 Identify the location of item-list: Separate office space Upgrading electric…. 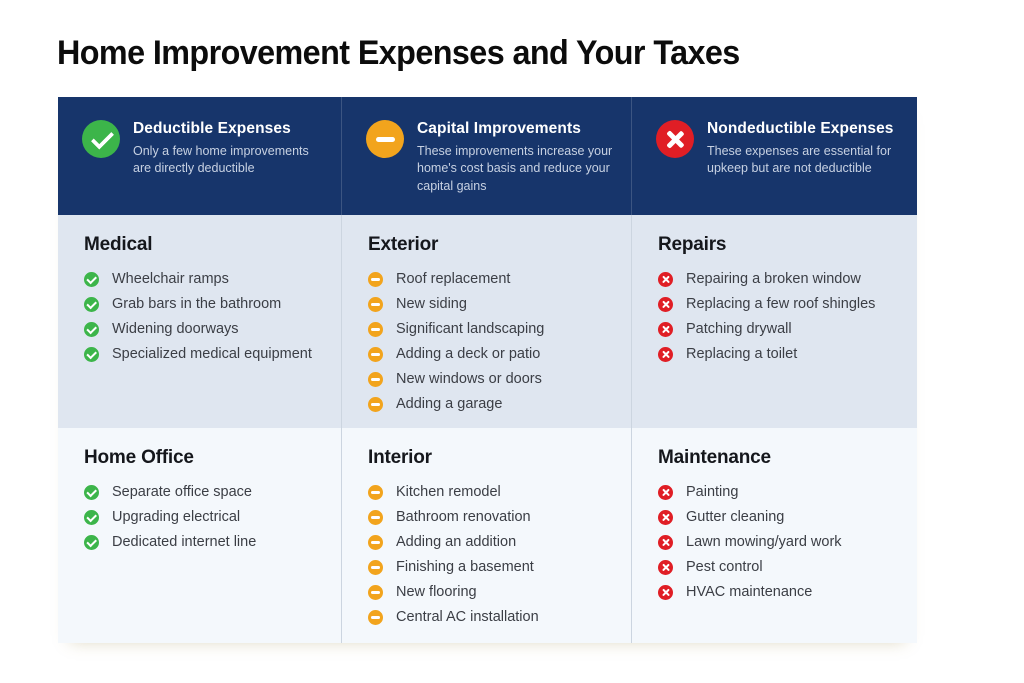
(204, 518).